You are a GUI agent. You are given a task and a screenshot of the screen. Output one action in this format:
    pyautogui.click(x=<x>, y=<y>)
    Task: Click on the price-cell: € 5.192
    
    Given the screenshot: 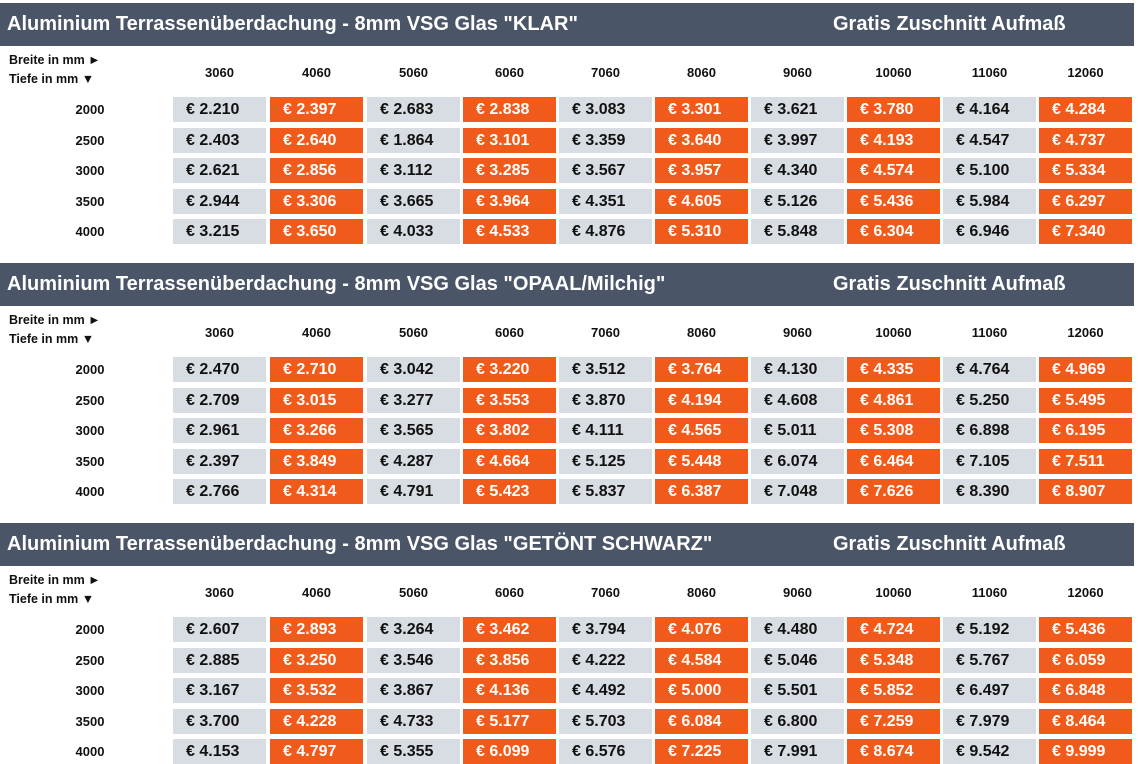 What is the action you would take?
    pyautogui.click(x=989, y=629)
    